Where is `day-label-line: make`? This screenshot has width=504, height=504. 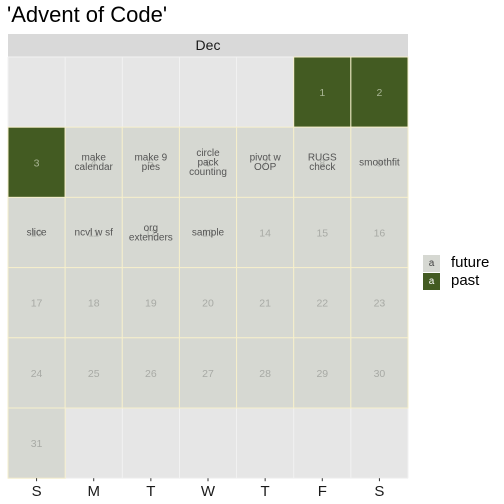
day-label-line: make is located at coordinates (93, 158).